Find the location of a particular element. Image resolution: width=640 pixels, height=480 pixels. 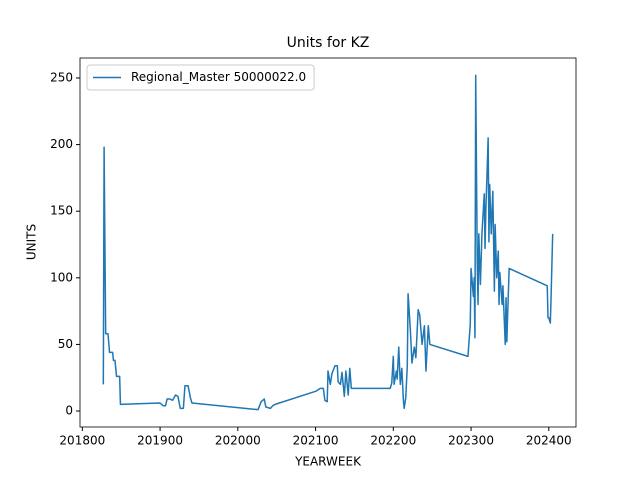

y-tick-label: 150 is located at coordinates (61, 211).